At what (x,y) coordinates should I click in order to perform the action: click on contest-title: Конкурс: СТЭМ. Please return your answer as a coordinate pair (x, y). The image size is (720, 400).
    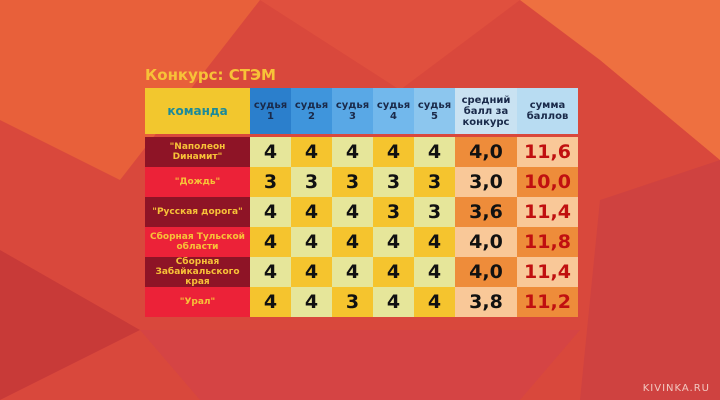
    Looking at the image, I should click on (210, 75).